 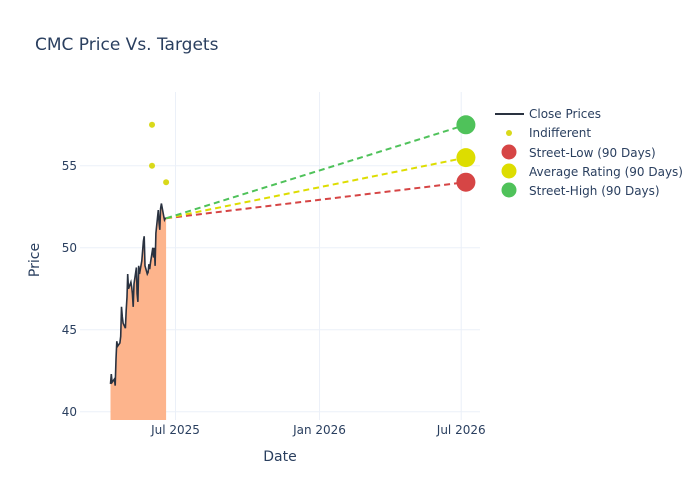 I want to click on street-high-target-line, so click(x=316, y=171).